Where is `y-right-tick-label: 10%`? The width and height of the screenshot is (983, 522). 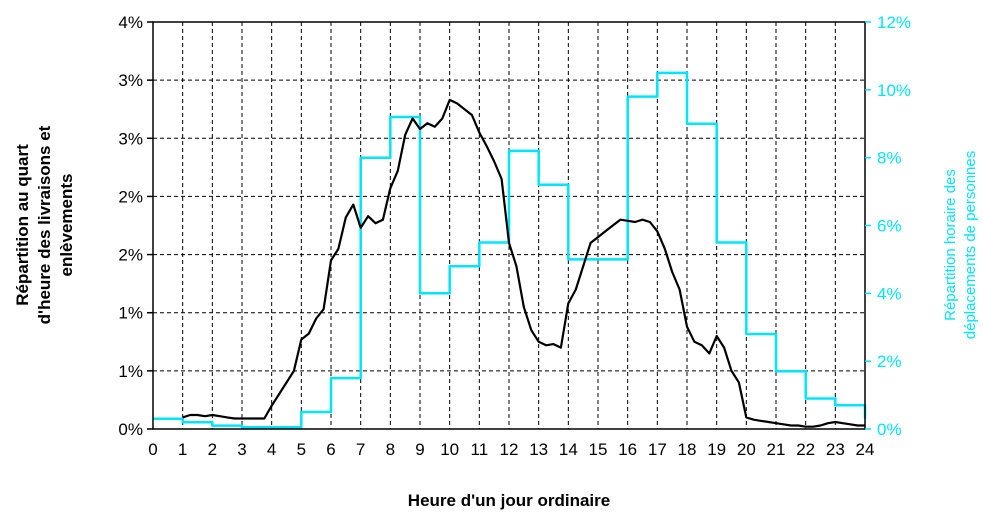
y-right-tick-label: 10% is located at coordinates (894, 90).